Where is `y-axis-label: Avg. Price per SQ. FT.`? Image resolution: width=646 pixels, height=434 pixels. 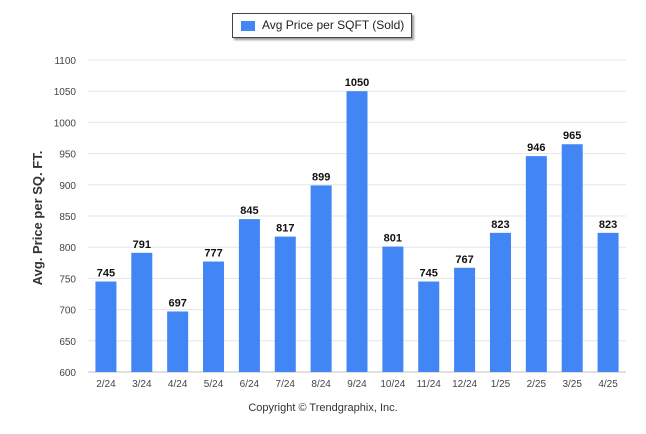
y-axis-label: Avg. Price per SQ. FT. is located at coordinates (37, 218).